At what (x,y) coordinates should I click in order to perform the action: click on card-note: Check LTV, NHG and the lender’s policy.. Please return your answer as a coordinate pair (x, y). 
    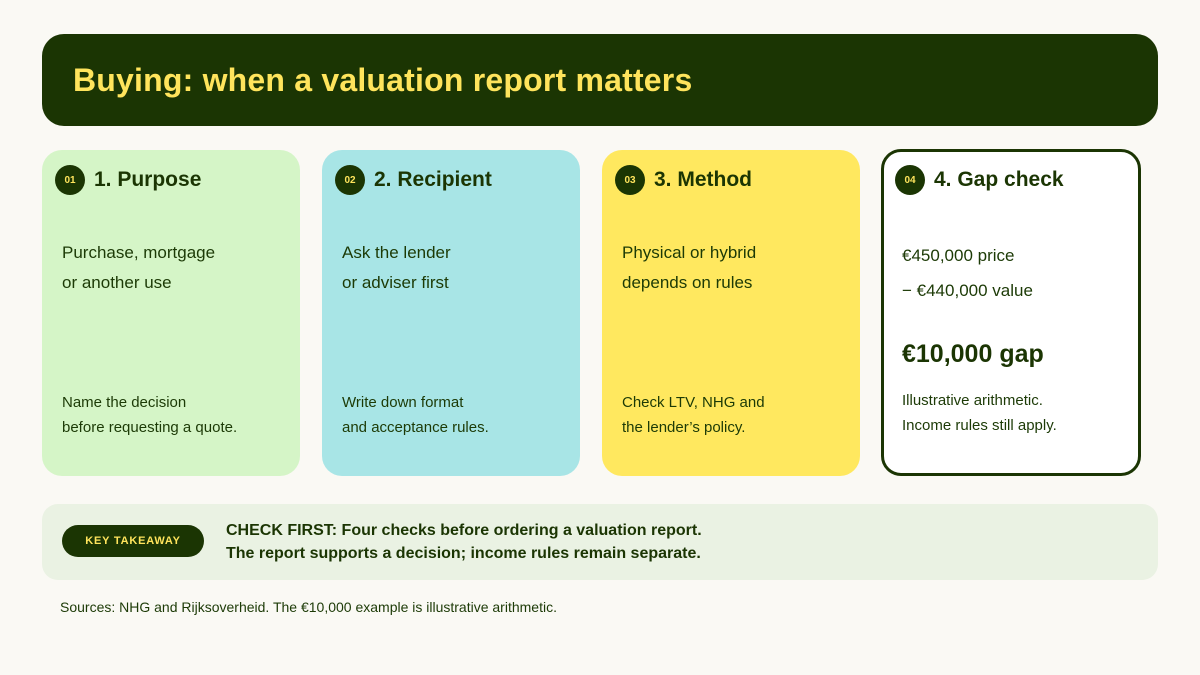
    Looking at the image, I should click on (734, 415).